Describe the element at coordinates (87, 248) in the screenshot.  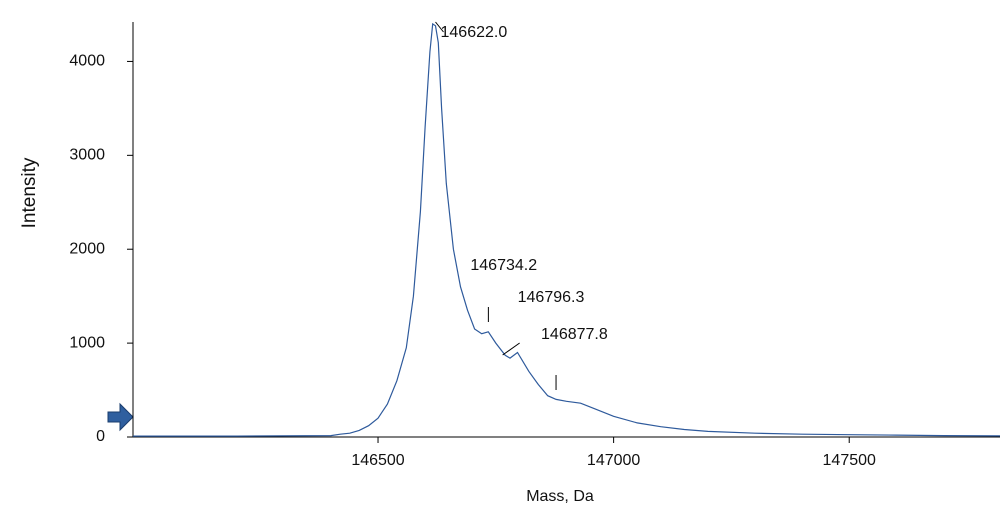
I see `y-tick-label: 2000` at that location.